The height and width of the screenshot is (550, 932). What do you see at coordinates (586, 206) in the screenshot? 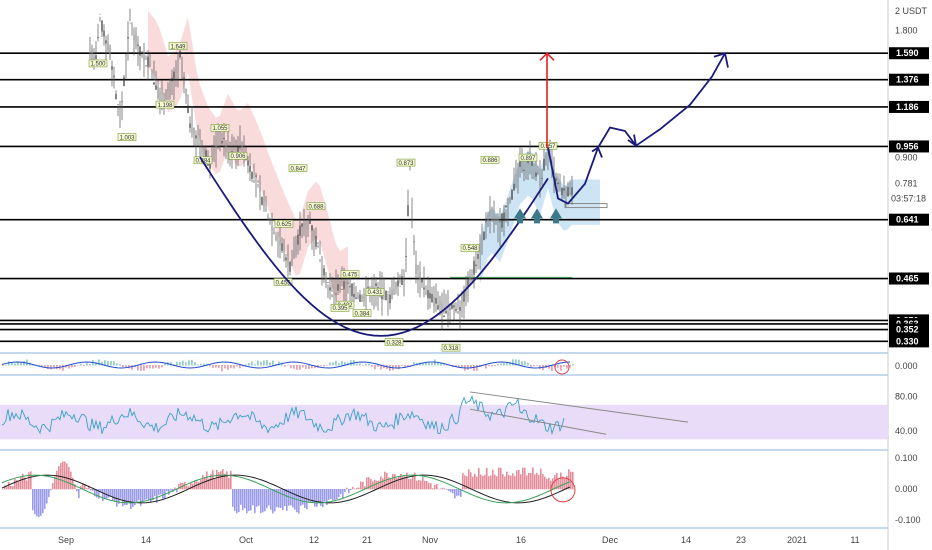
I see `price-box` at bounding box center [586, 206].